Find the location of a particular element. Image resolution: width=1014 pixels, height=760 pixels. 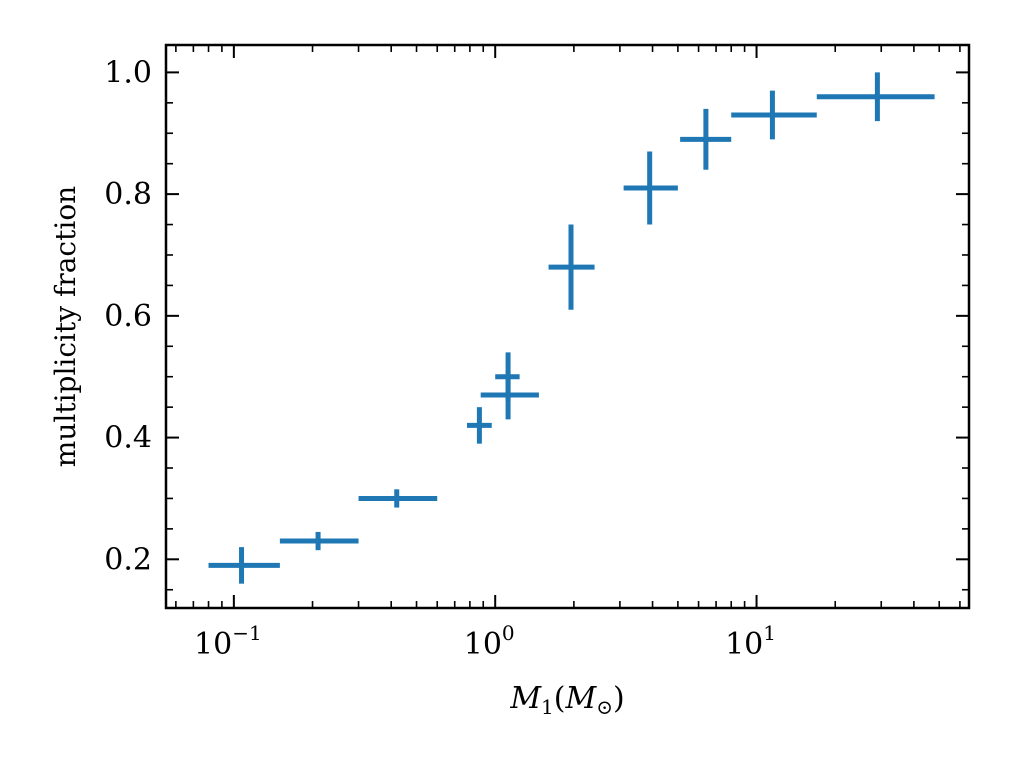

x-label-open: ( is located at coordinates (560, 698).